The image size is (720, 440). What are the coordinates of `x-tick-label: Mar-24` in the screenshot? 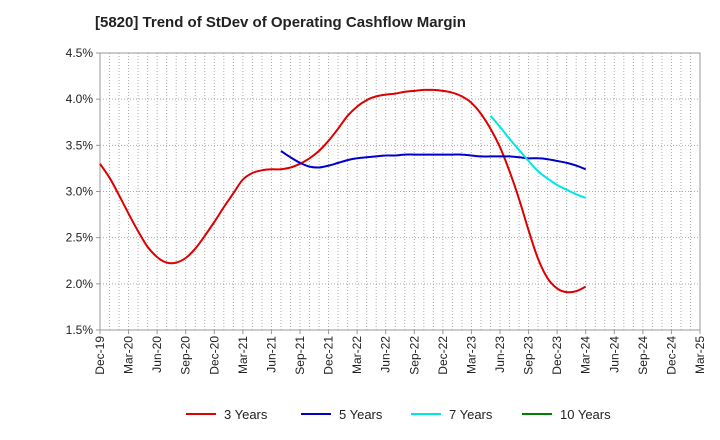 It's located at (586, 355).